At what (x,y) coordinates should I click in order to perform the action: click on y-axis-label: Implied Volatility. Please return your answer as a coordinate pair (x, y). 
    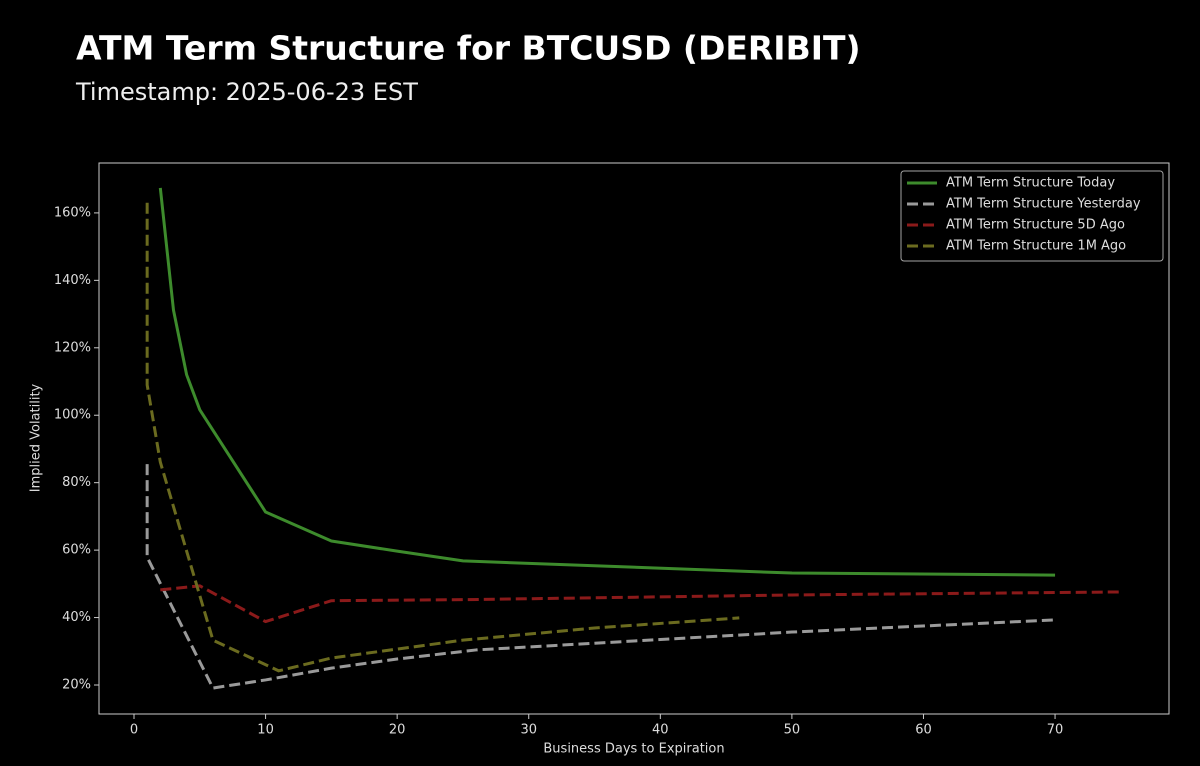
    Looking at the image, I should click on (36, 437).